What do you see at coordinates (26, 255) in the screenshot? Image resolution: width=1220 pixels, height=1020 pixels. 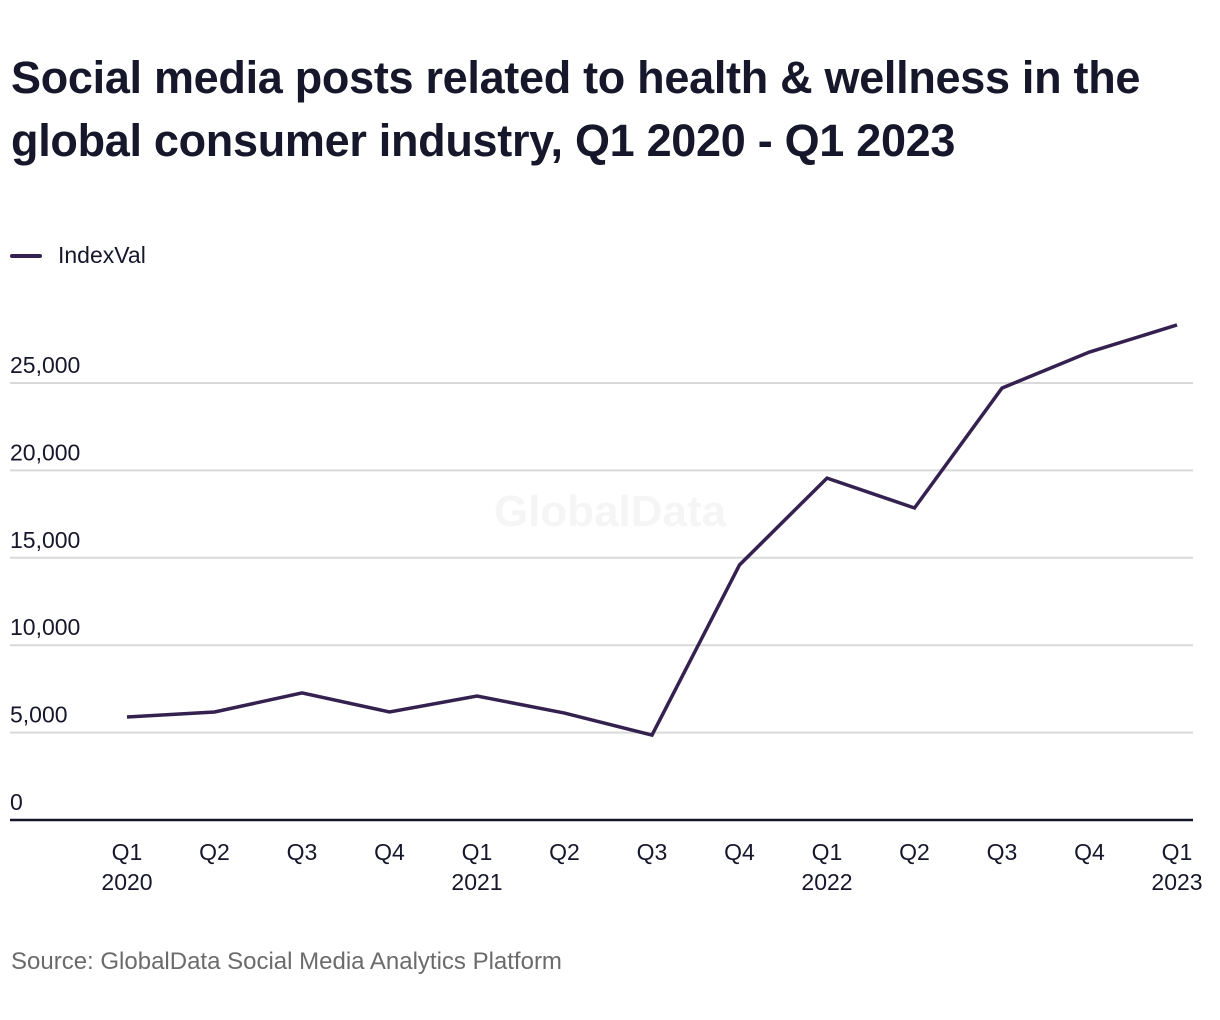 I see `line-swatch-icon` at bounding box center [26, 255].